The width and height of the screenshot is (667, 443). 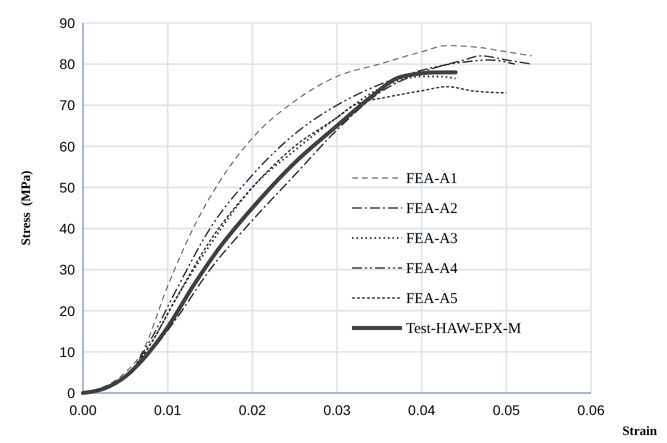 What do you see at coordinates (432, 299) in the screenshot?
I see `legend-label: FEA-A5` at bounding box center [432, 299].